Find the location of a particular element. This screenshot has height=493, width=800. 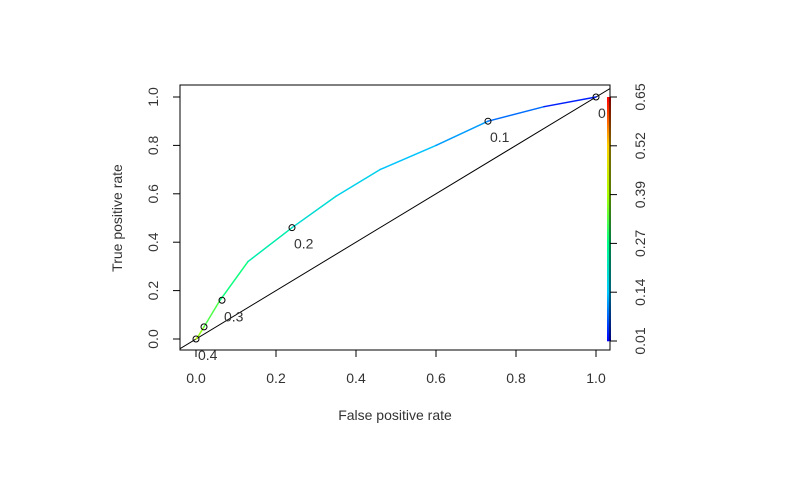

colorbar-tick-label: 0.27 is located at coordinates (640, 243).